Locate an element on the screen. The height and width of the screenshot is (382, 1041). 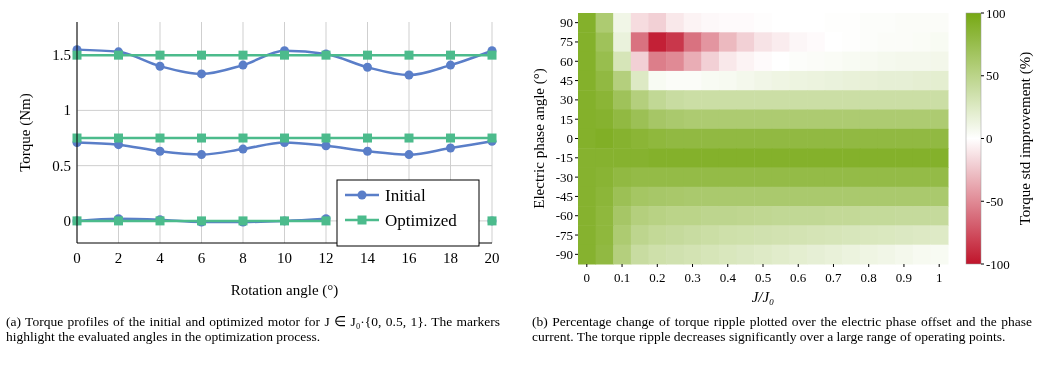
x-tick-label: 0.1 is located at coordinates (622, 277).